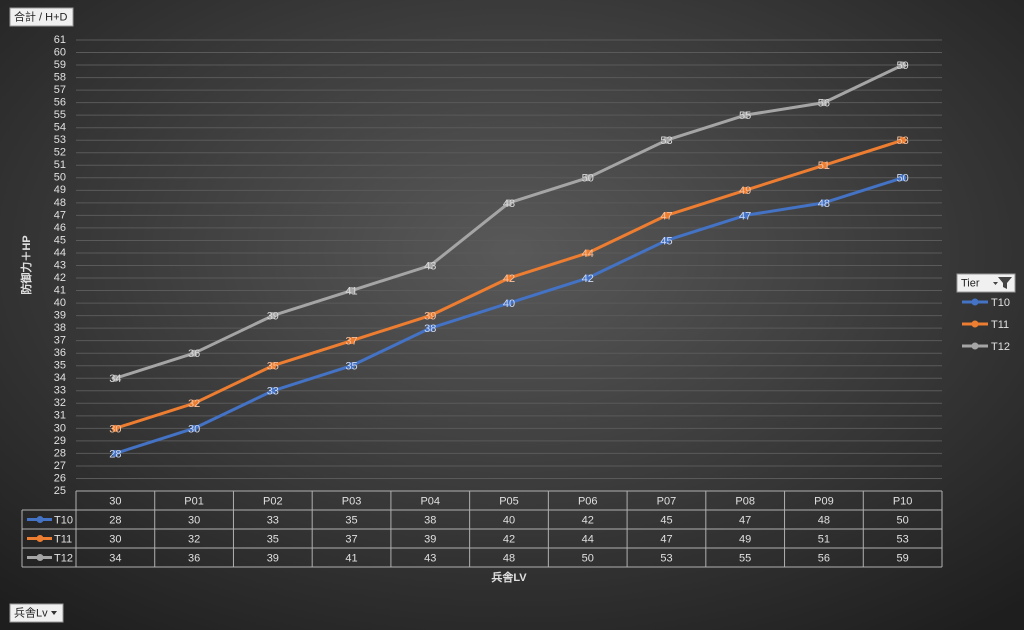 The width and height of the screenshot is (1024, 630). I want to click on table-cell: 56, so click(824, 558).